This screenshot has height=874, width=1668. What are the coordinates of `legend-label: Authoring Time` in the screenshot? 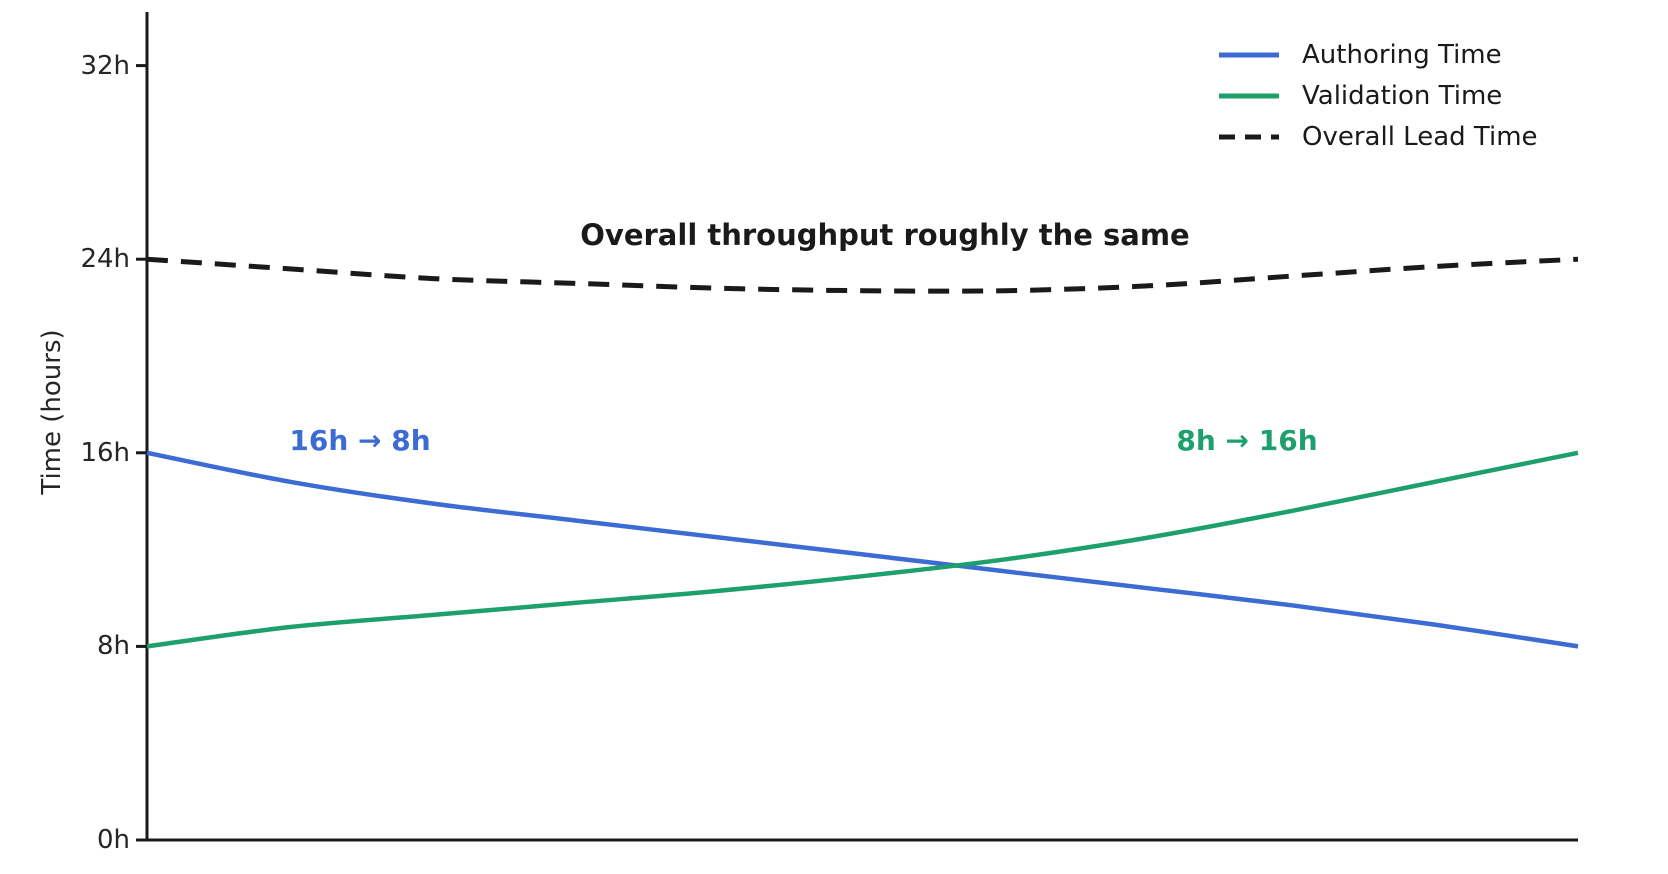 It's located at (1402, 54).